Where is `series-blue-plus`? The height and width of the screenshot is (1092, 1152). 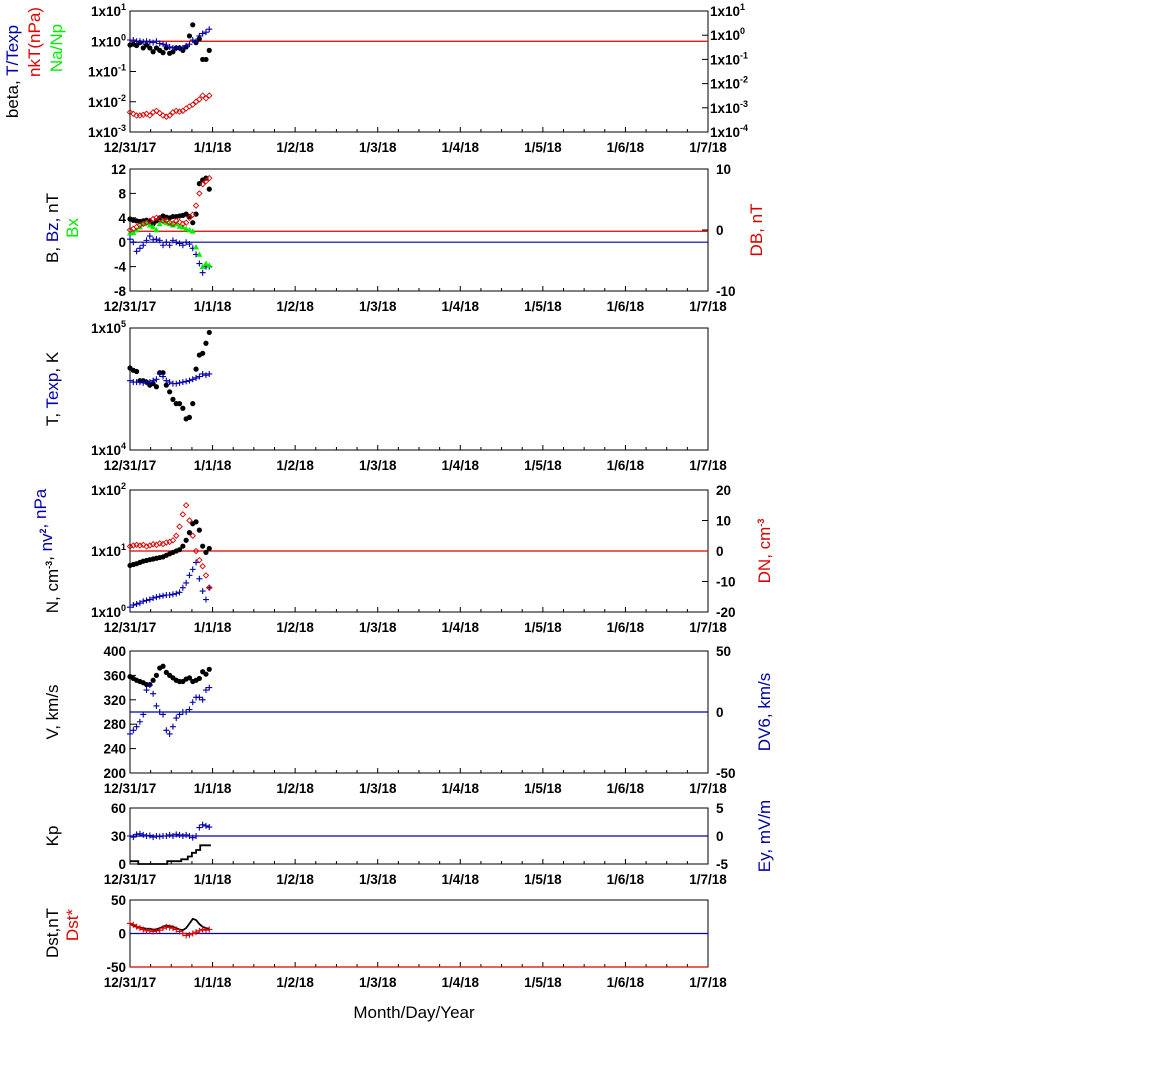 series-blue-plus is located at coordinates (170, 709).